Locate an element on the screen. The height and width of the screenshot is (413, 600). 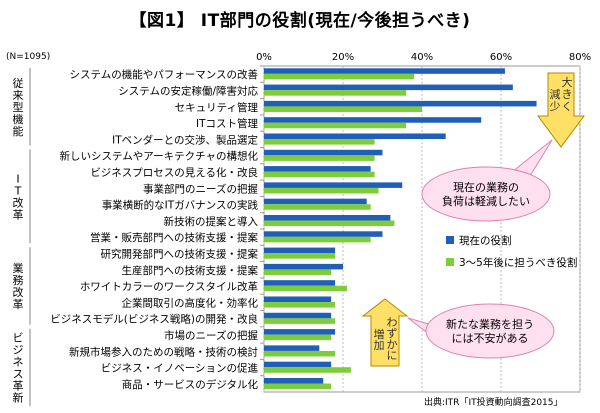
category-label: ITベンダーとの交渉、製品選定 is located at coordinates (185, 139).